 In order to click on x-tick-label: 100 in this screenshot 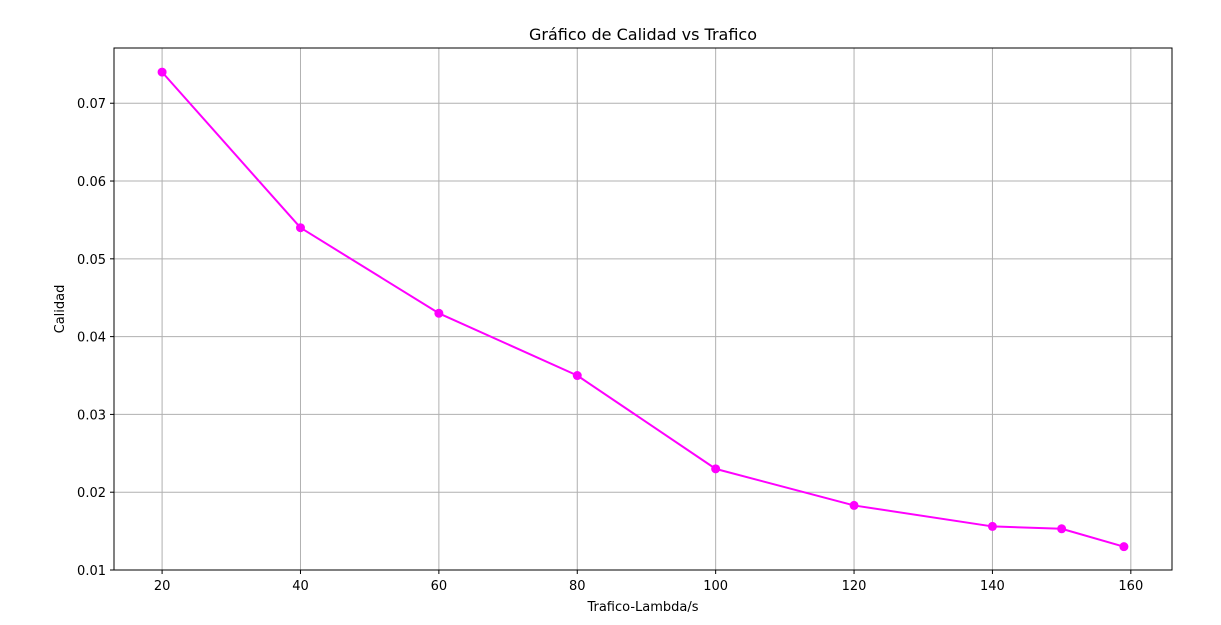, I will do `click(715, 586)`.